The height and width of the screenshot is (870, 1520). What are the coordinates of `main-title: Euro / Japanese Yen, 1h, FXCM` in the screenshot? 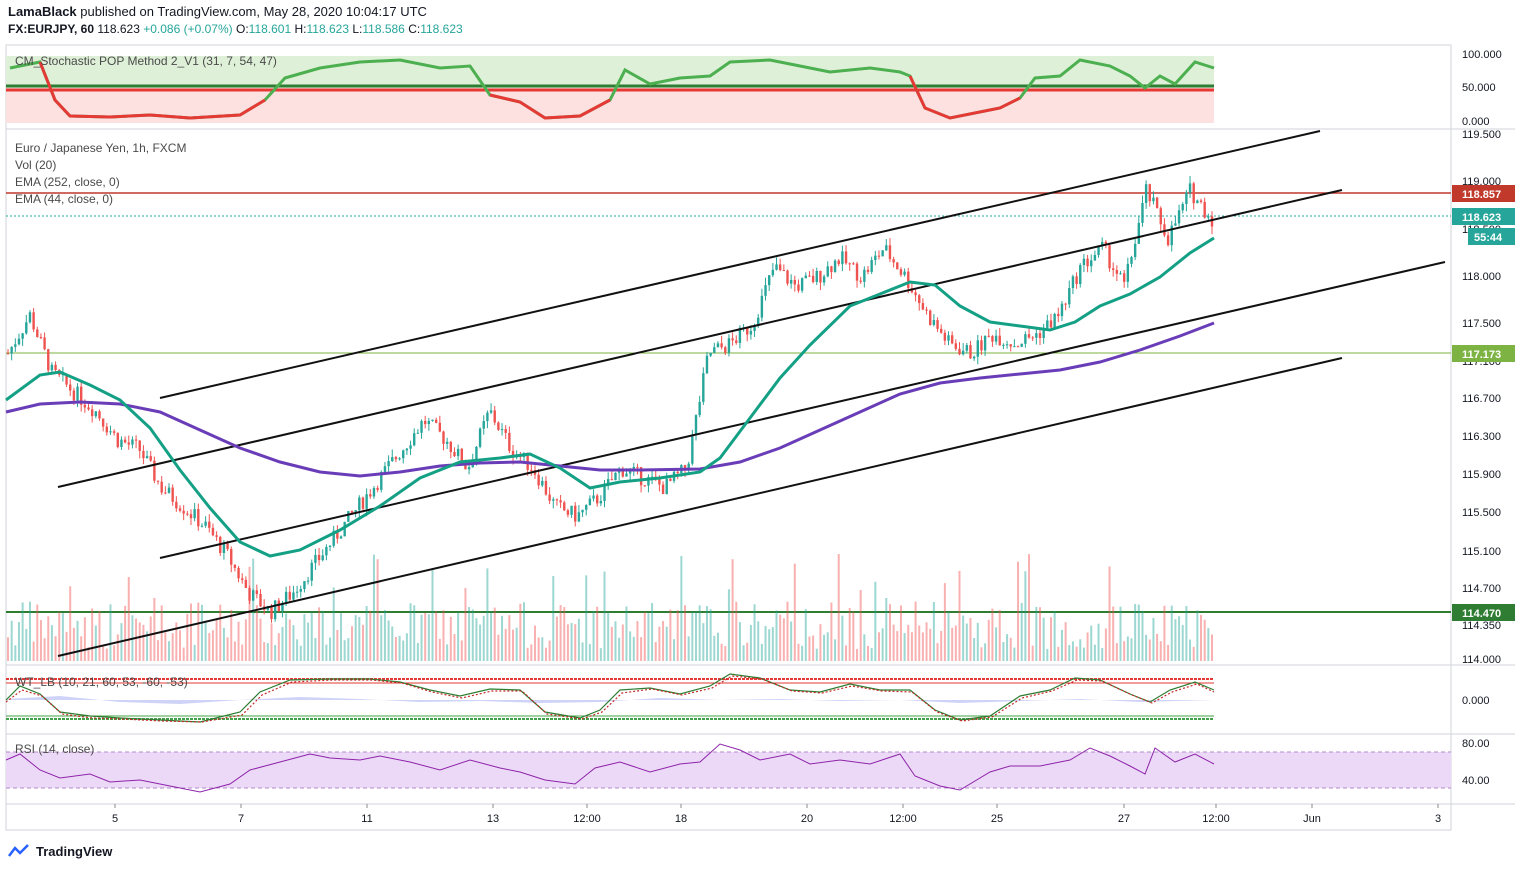 It's located at (100, 148).